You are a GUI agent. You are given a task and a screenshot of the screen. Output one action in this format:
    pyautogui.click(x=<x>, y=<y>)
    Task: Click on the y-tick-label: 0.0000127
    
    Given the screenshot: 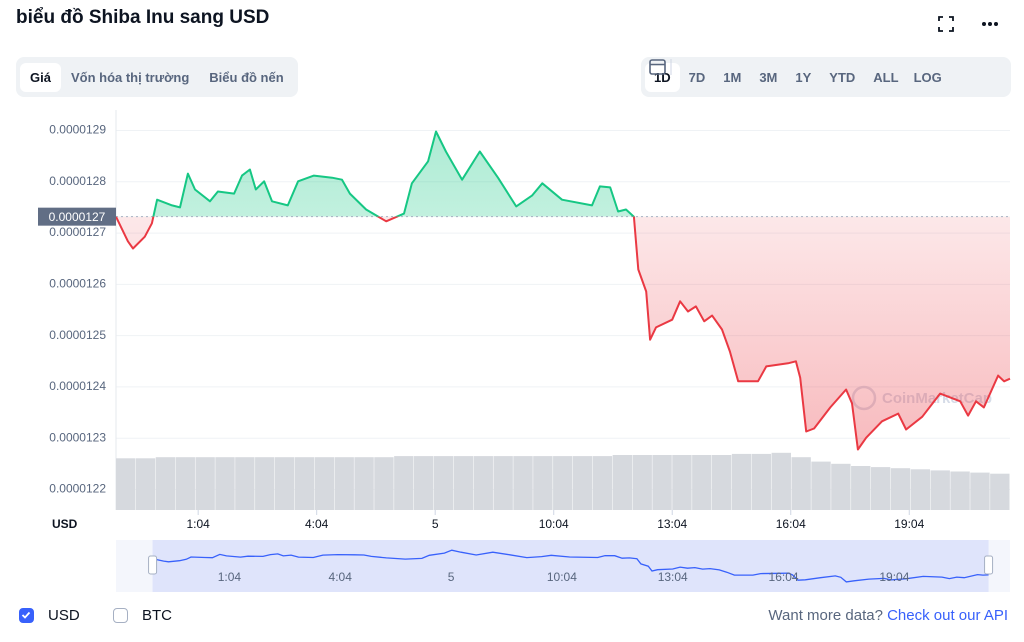 What is the action you would take?
    pyautogui.click(x=77, y=232)
    